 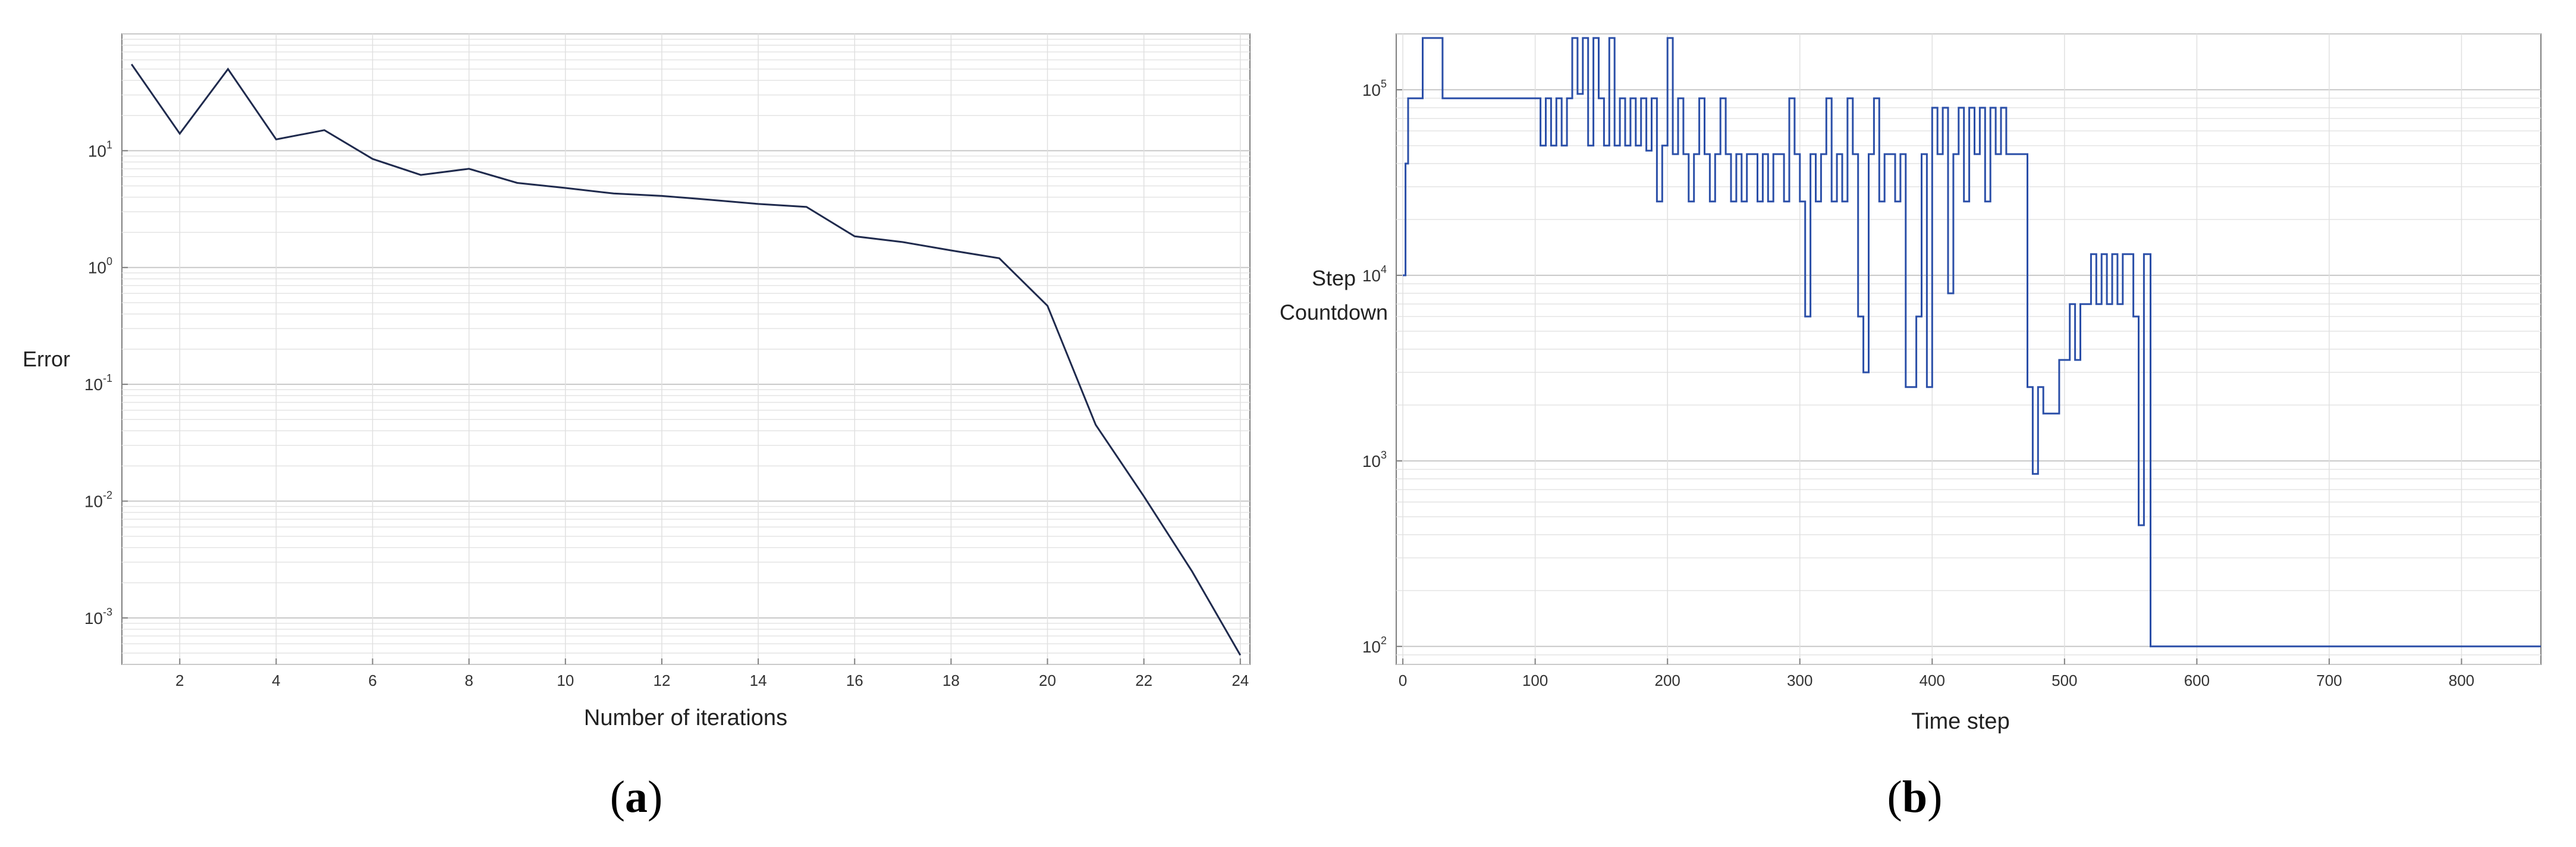 What do you see at coordinates (1143, 680) in the screenshot?
I see `chart-a-x-tick-label: 22` at bounding box center [1143, 680].